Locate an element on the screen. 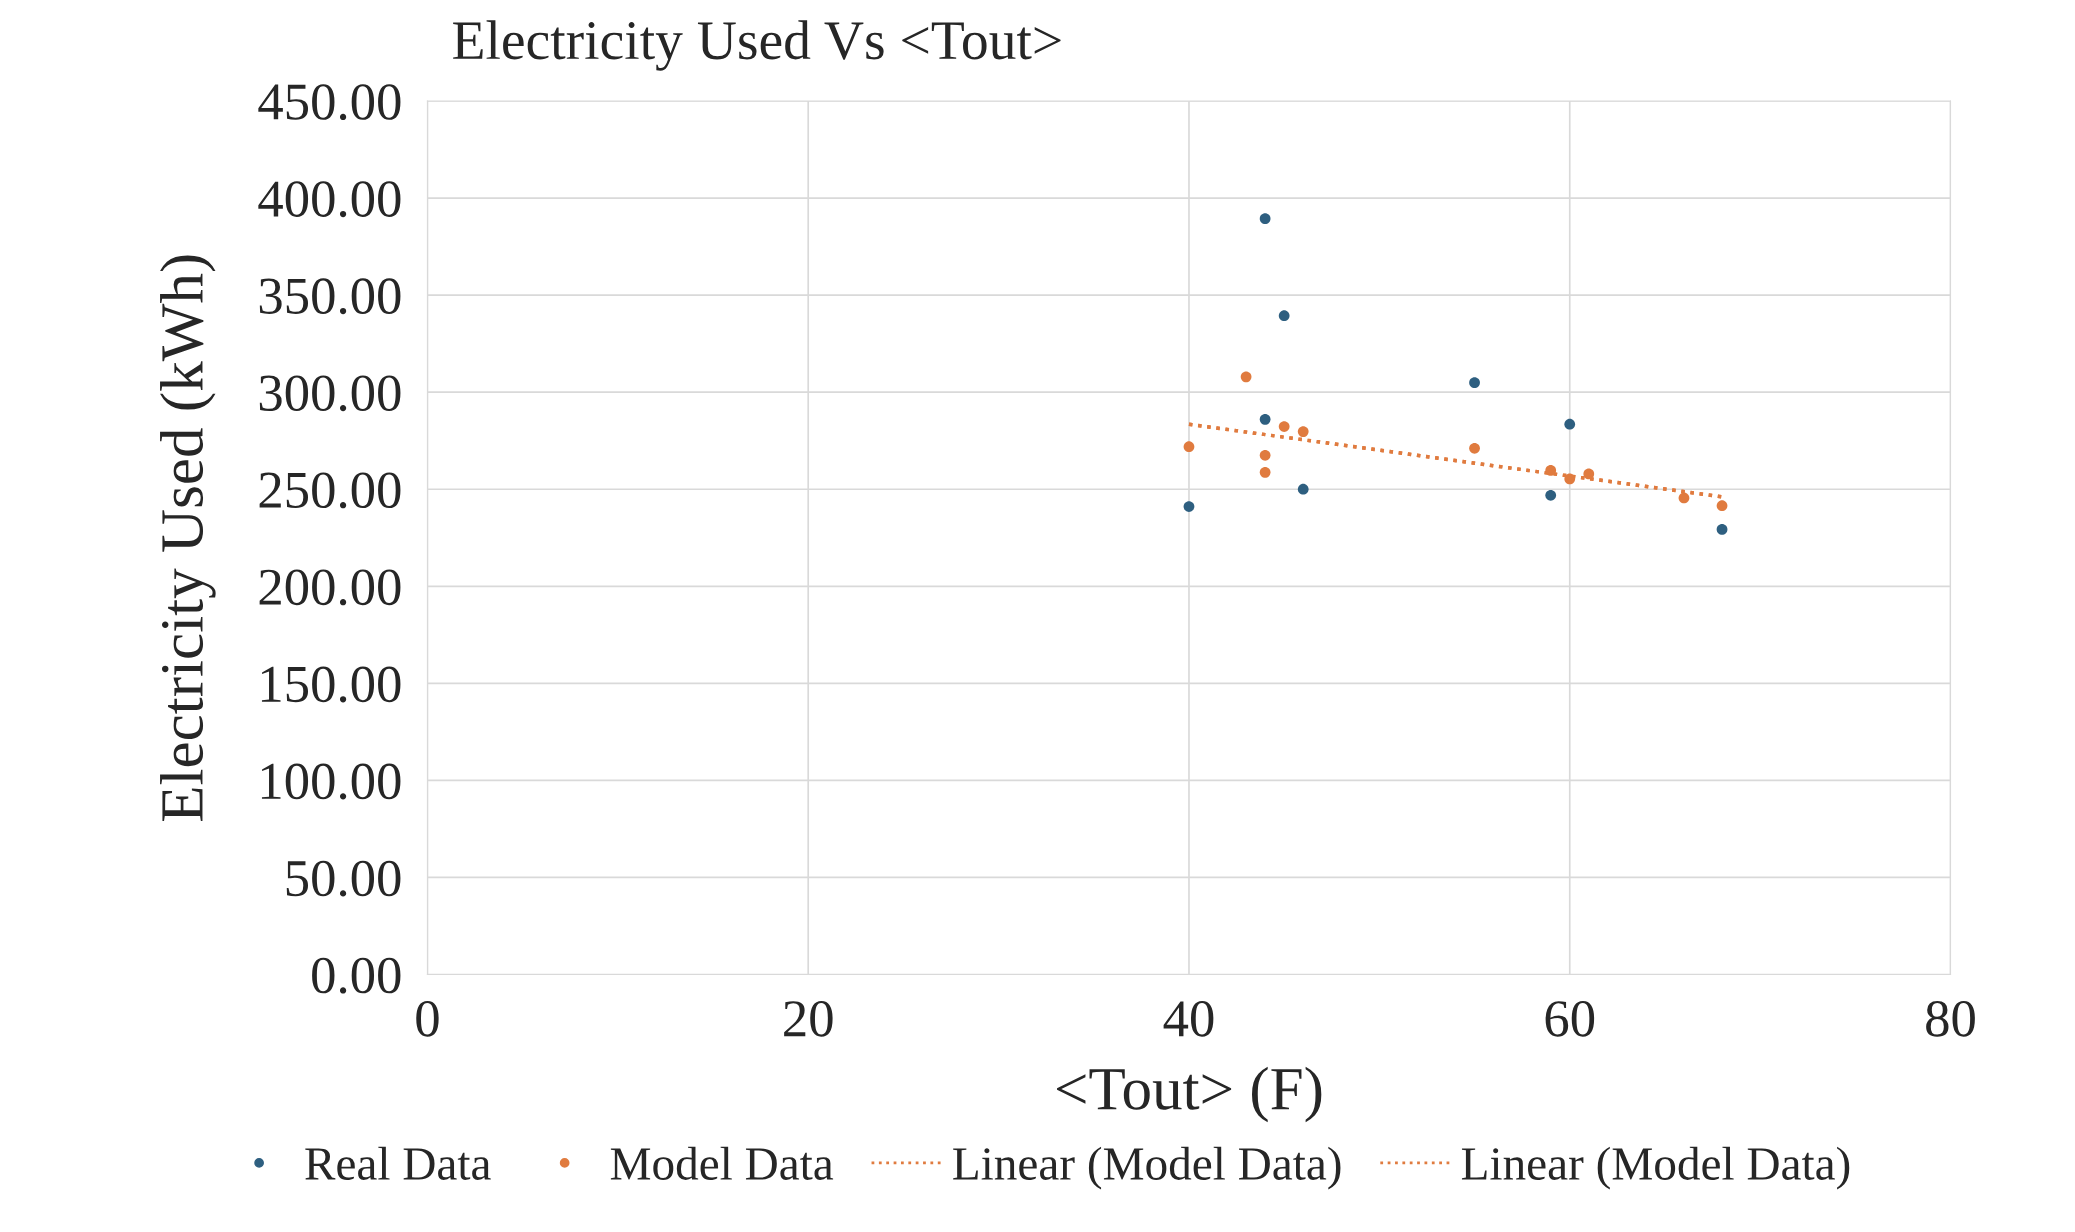  y-tick-label: 450.00 is located at coordinates (329, 102).